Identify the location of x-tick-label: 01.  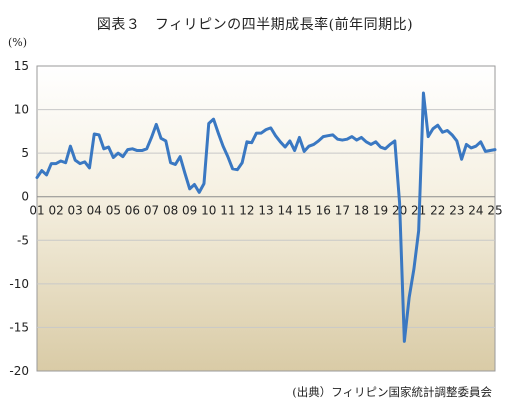
(36, 211).